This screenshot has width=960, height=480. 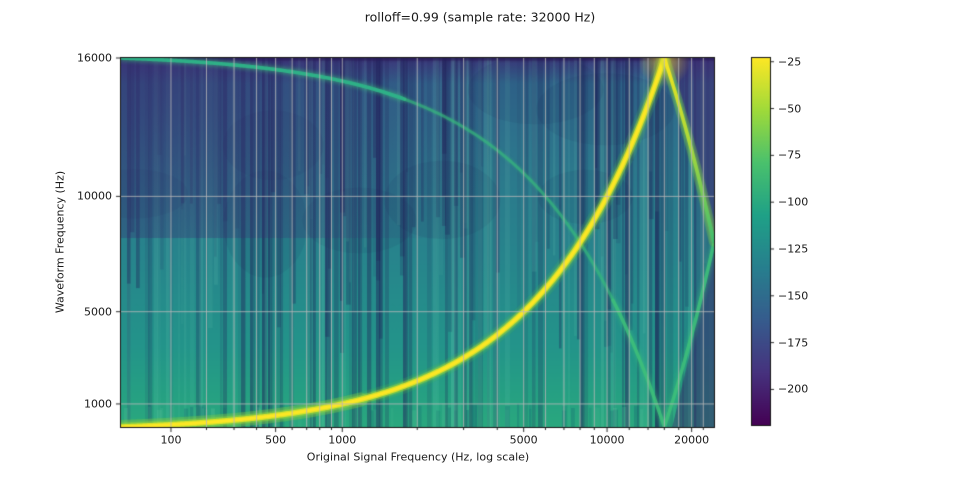 I want to click on y-tick-label: 5000, so click(x=98, y=312).